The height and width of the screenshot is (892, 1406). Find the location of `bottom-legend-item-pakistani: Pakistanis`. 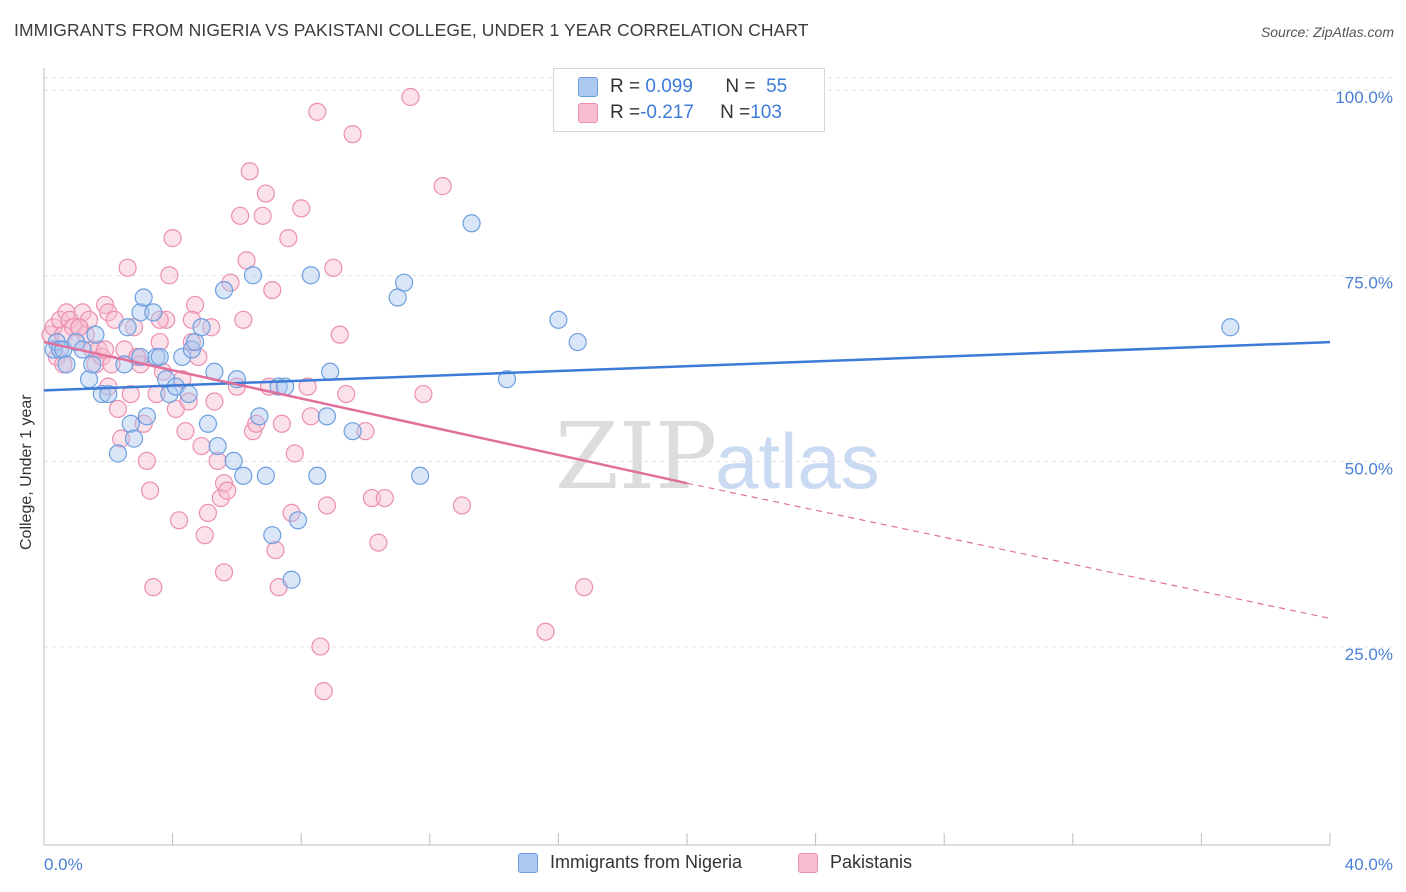

bottom-legend-item-pakistani: Pakistanis is located at coordinates (855, 862).